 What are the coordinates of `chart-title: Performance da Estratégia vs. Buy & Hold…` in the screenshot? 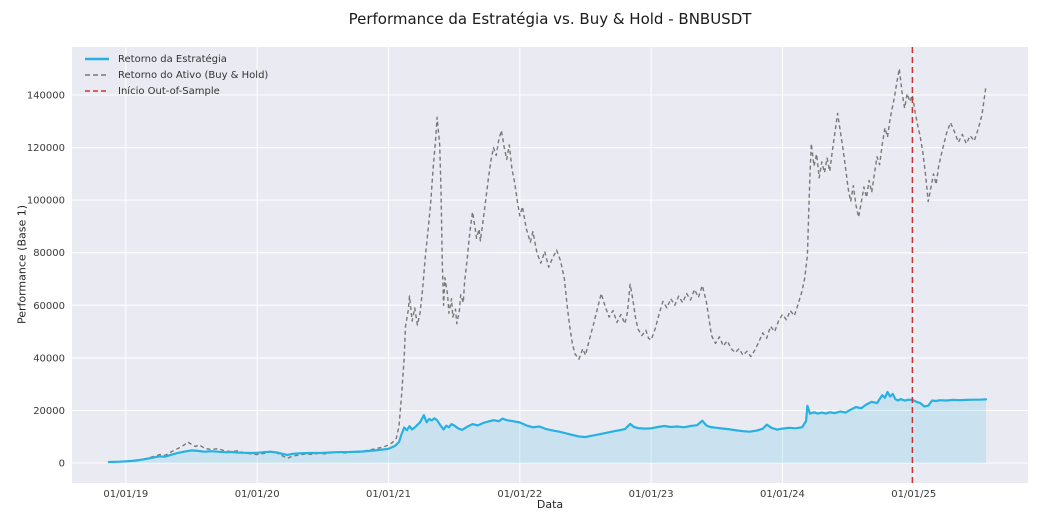 It's located at (550, 19).